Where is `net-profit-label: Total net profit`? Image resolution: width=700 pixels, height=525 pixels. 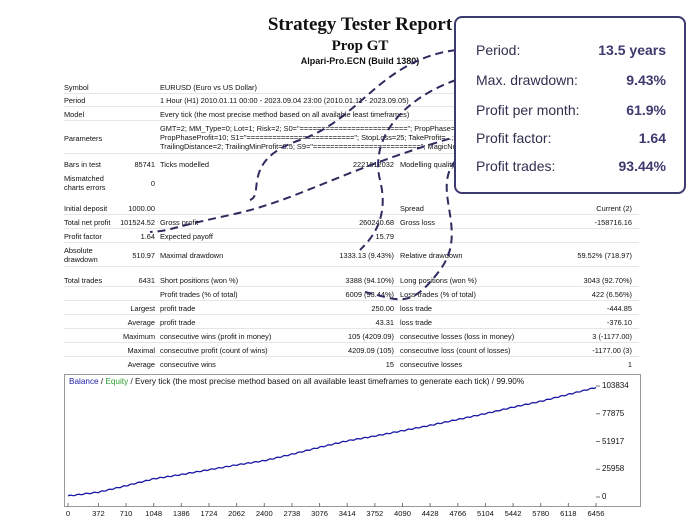 net-profit-label: Total net profit is located at coordinates (87, 222).